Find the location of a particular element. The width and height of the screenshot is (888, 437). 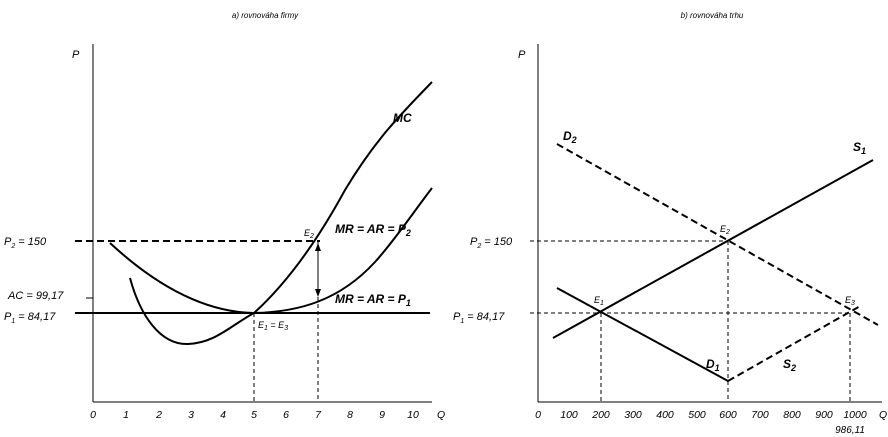

panel-a-y-axis-label: P is located at coordinates (76, 55).